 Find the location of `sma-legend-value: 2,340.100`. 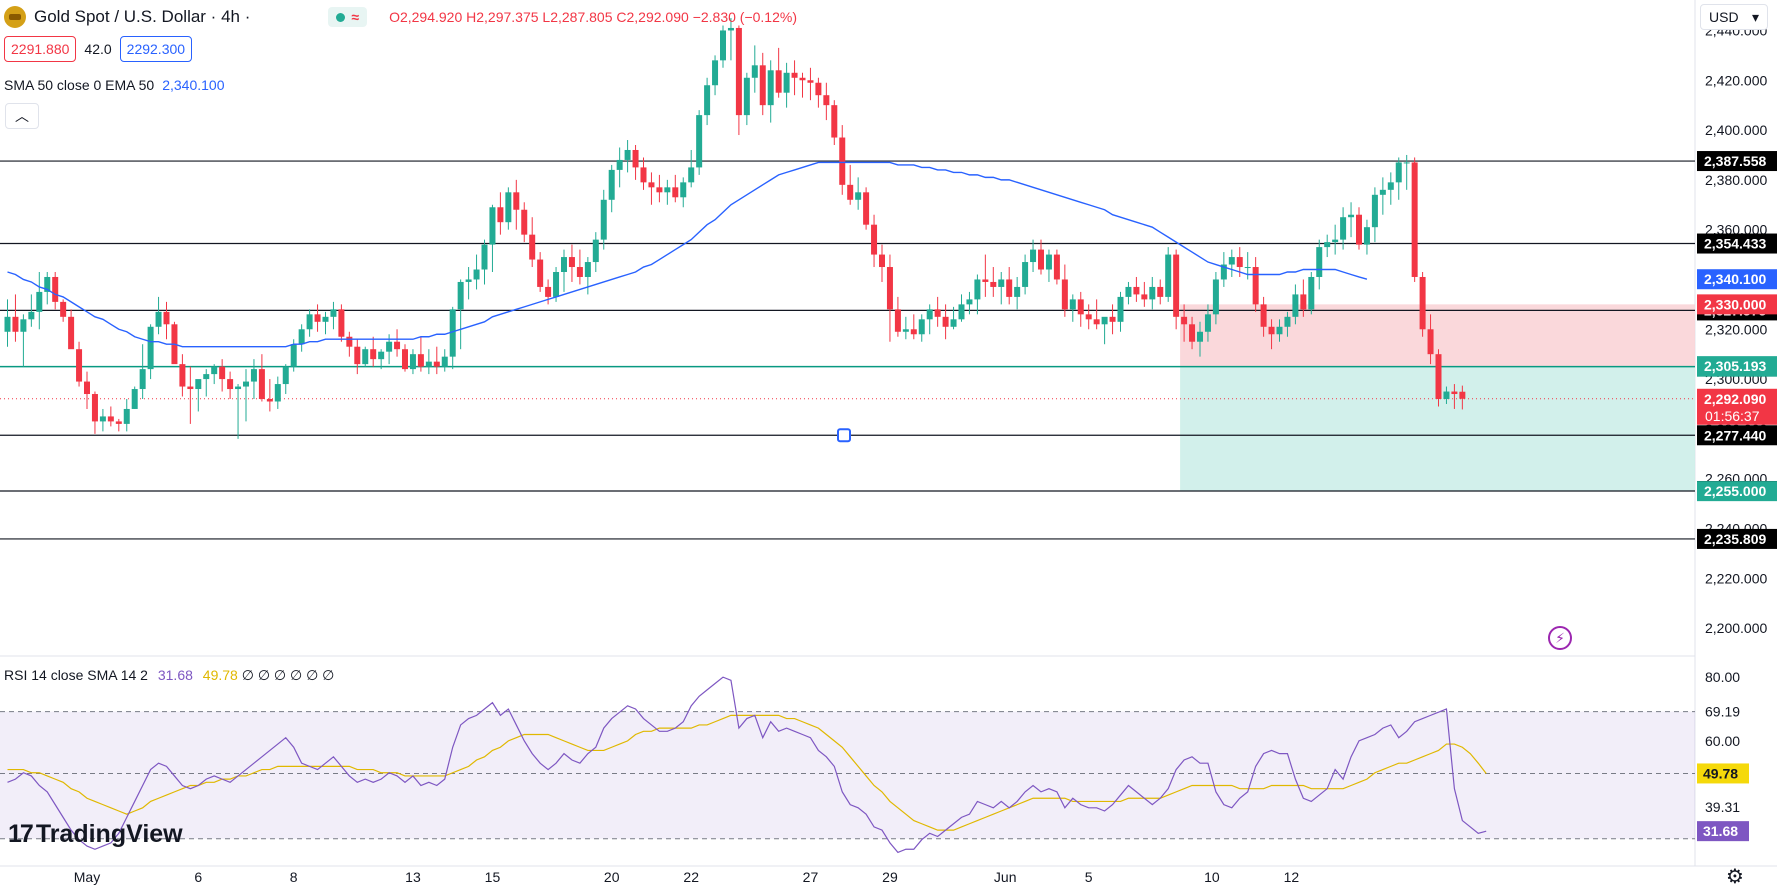

sma-legend-value: 2,340.100 is located at coordinates (193, 85).